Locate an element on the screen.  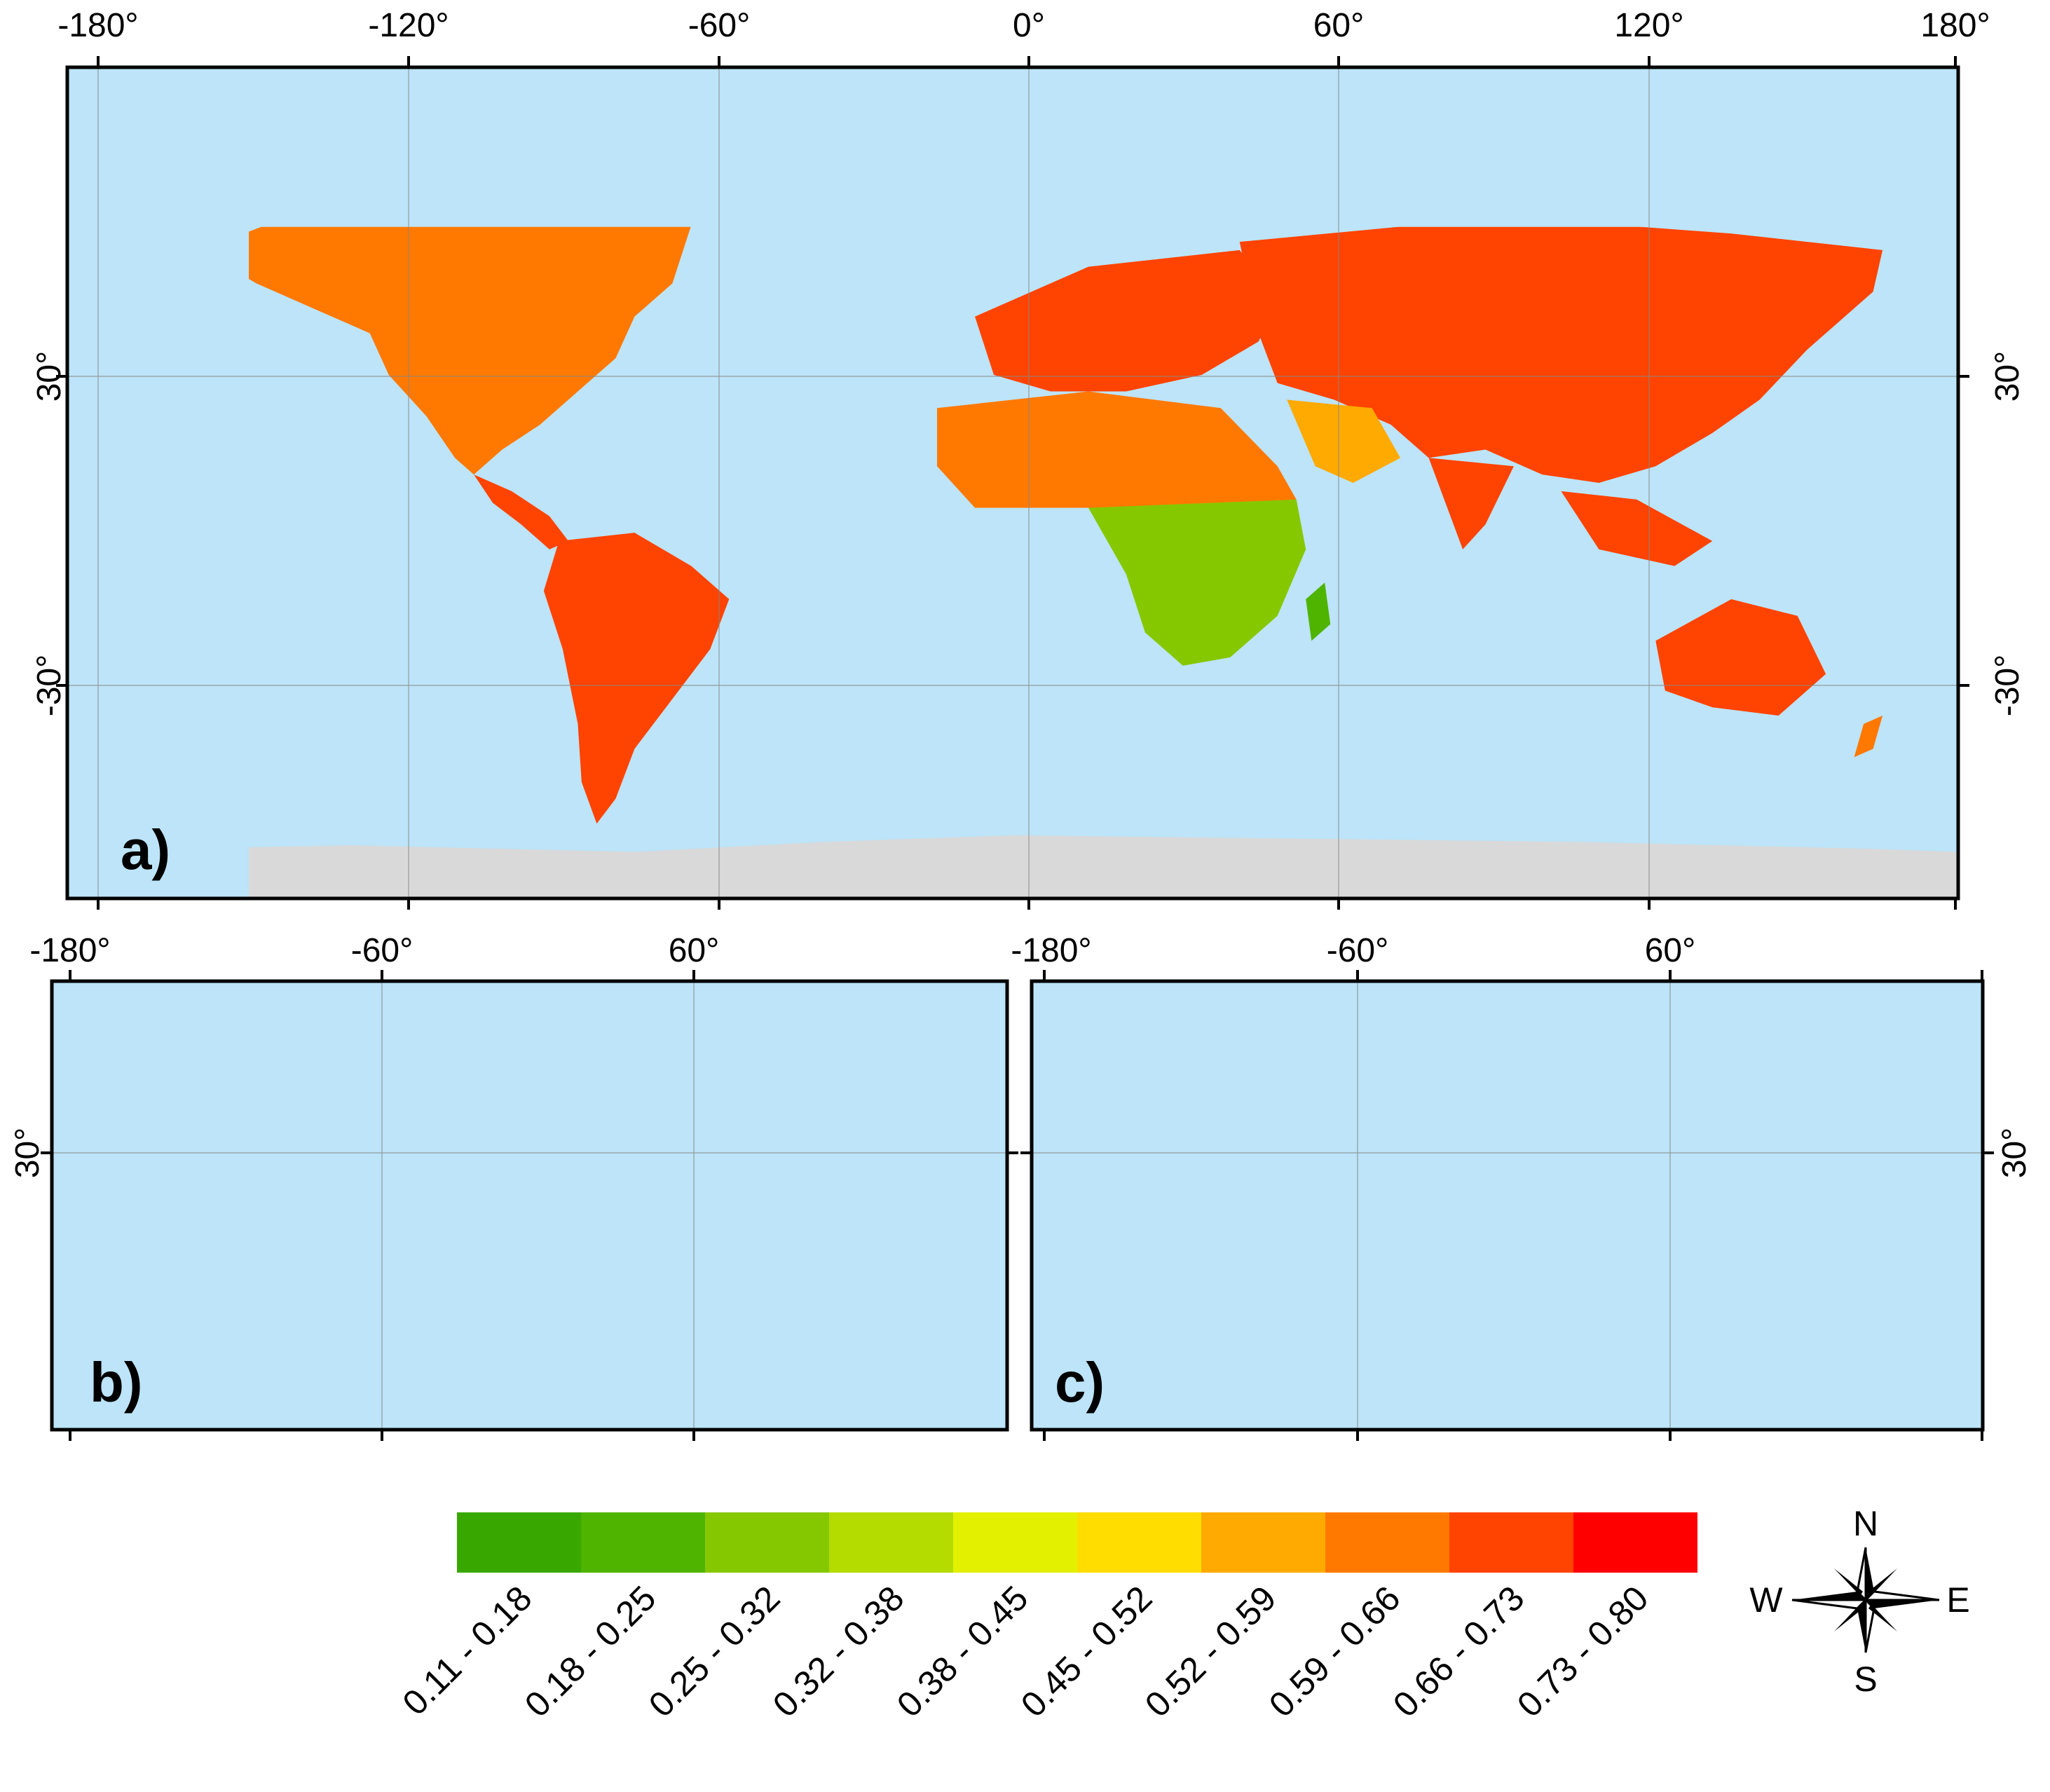
compass-s: S is located at coordinates (1865, 1679).